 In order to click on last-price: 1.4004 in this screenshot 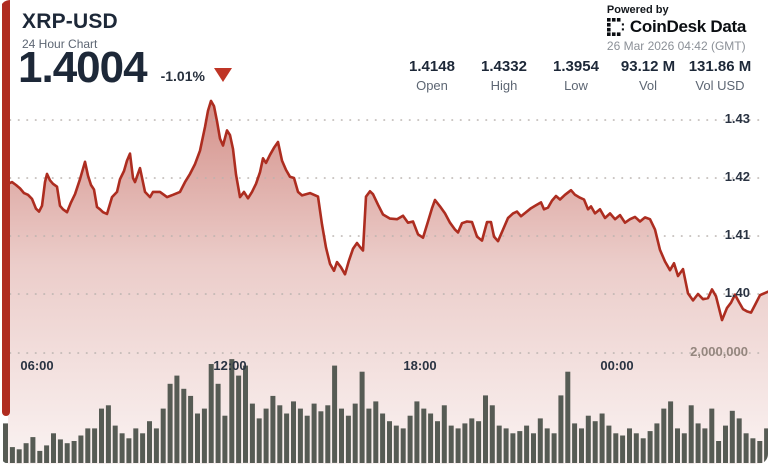, I will do `click(83, 67)`.